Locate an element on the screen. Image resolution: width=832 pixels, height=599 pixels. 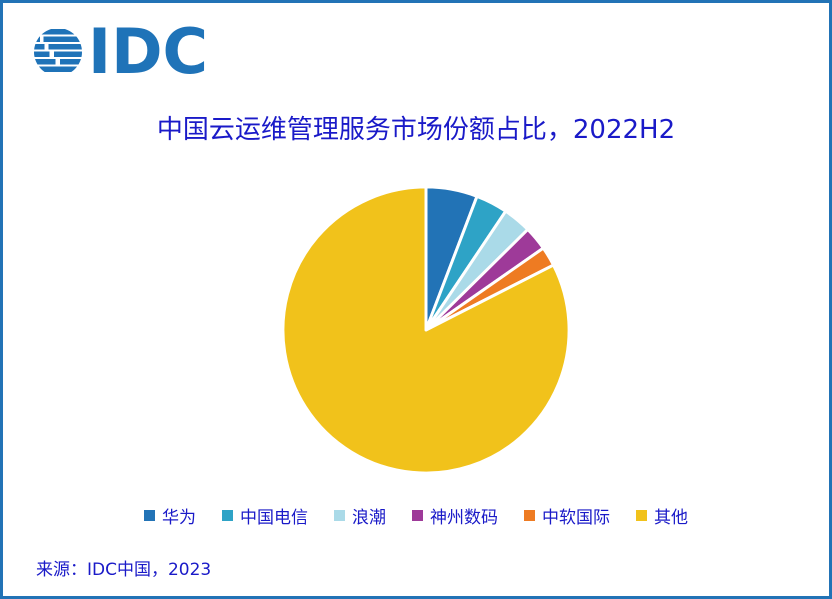
idc-logo: IDC is located at coordinates (121, 51).